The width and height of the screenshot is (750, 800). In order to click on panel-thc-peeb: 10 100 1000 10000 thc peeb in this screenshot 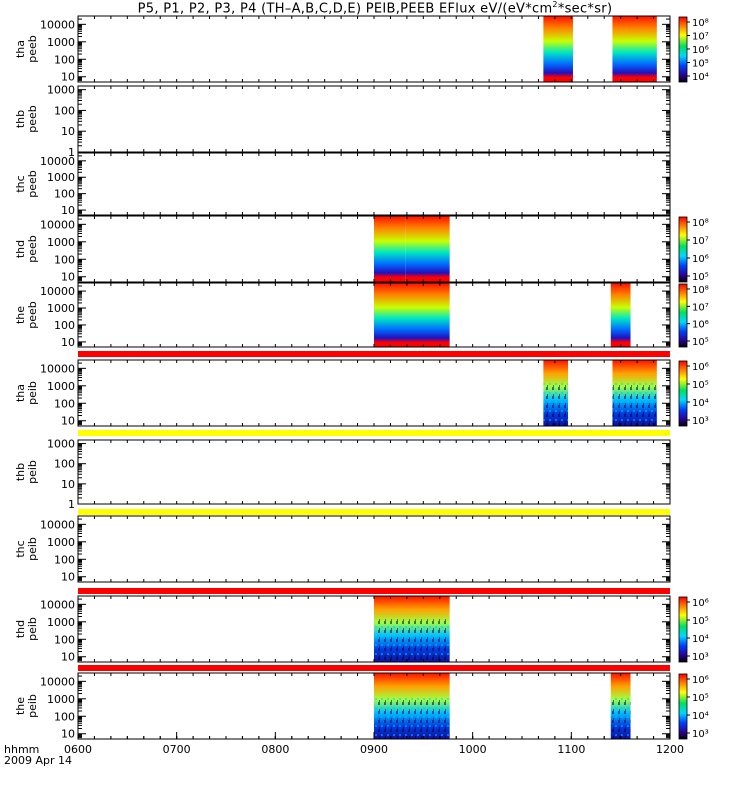, I will do `click(342, 184)`.